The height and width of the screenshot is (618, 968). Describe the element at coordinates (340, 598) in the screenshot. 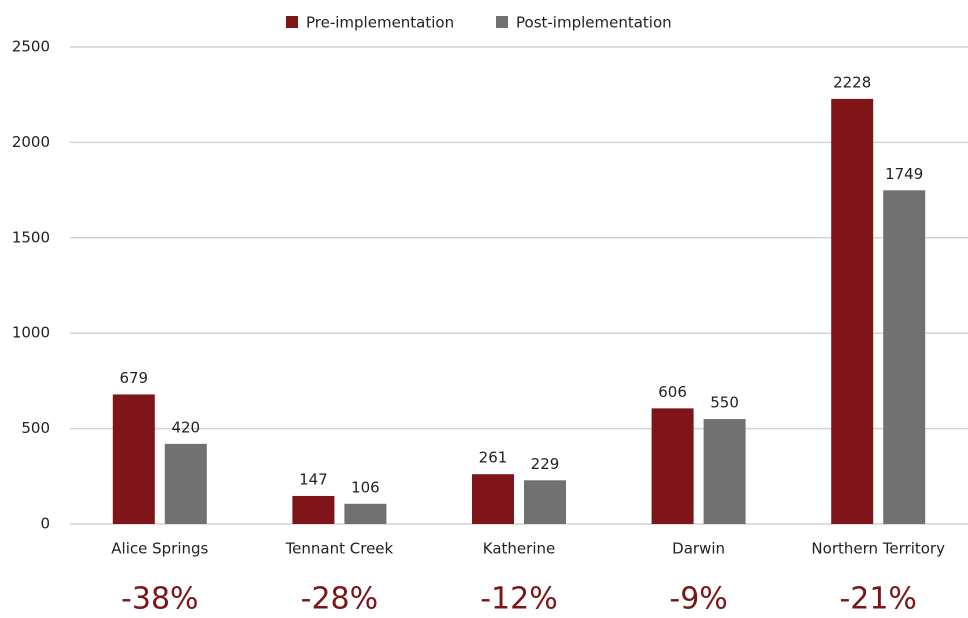

I see `annotation: -28%` at that location.